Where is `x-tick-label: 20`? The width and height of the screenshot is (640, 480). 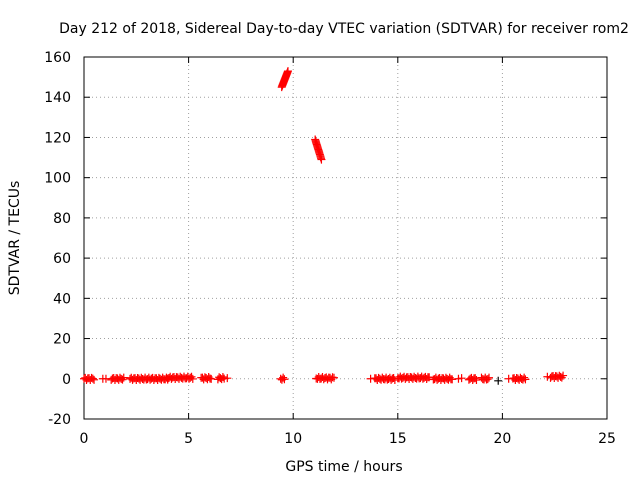 x-tick-label: 20 is located at coordinates (502, 439).